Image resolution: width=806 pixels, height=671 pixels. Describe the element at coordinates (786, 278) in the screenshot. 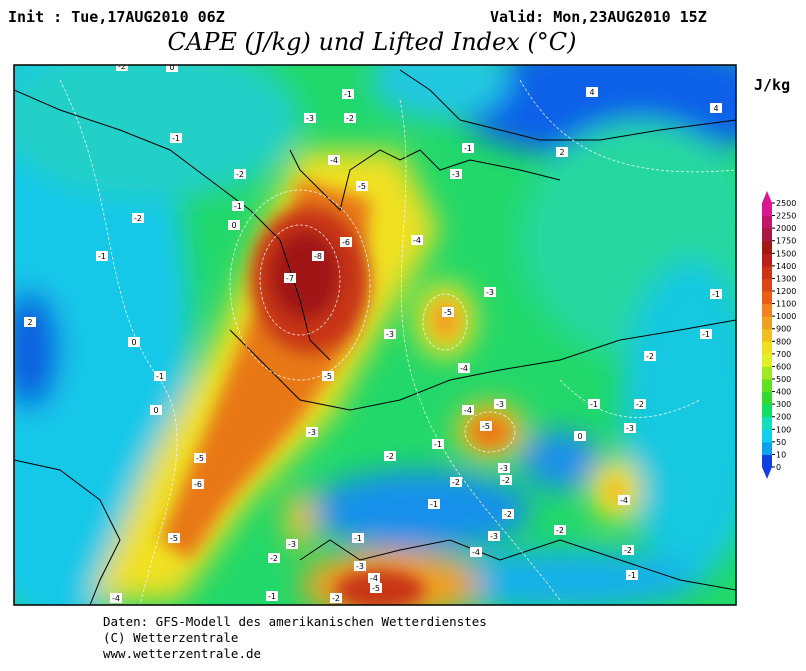

I see `colorbar-label: 1300` at that location.